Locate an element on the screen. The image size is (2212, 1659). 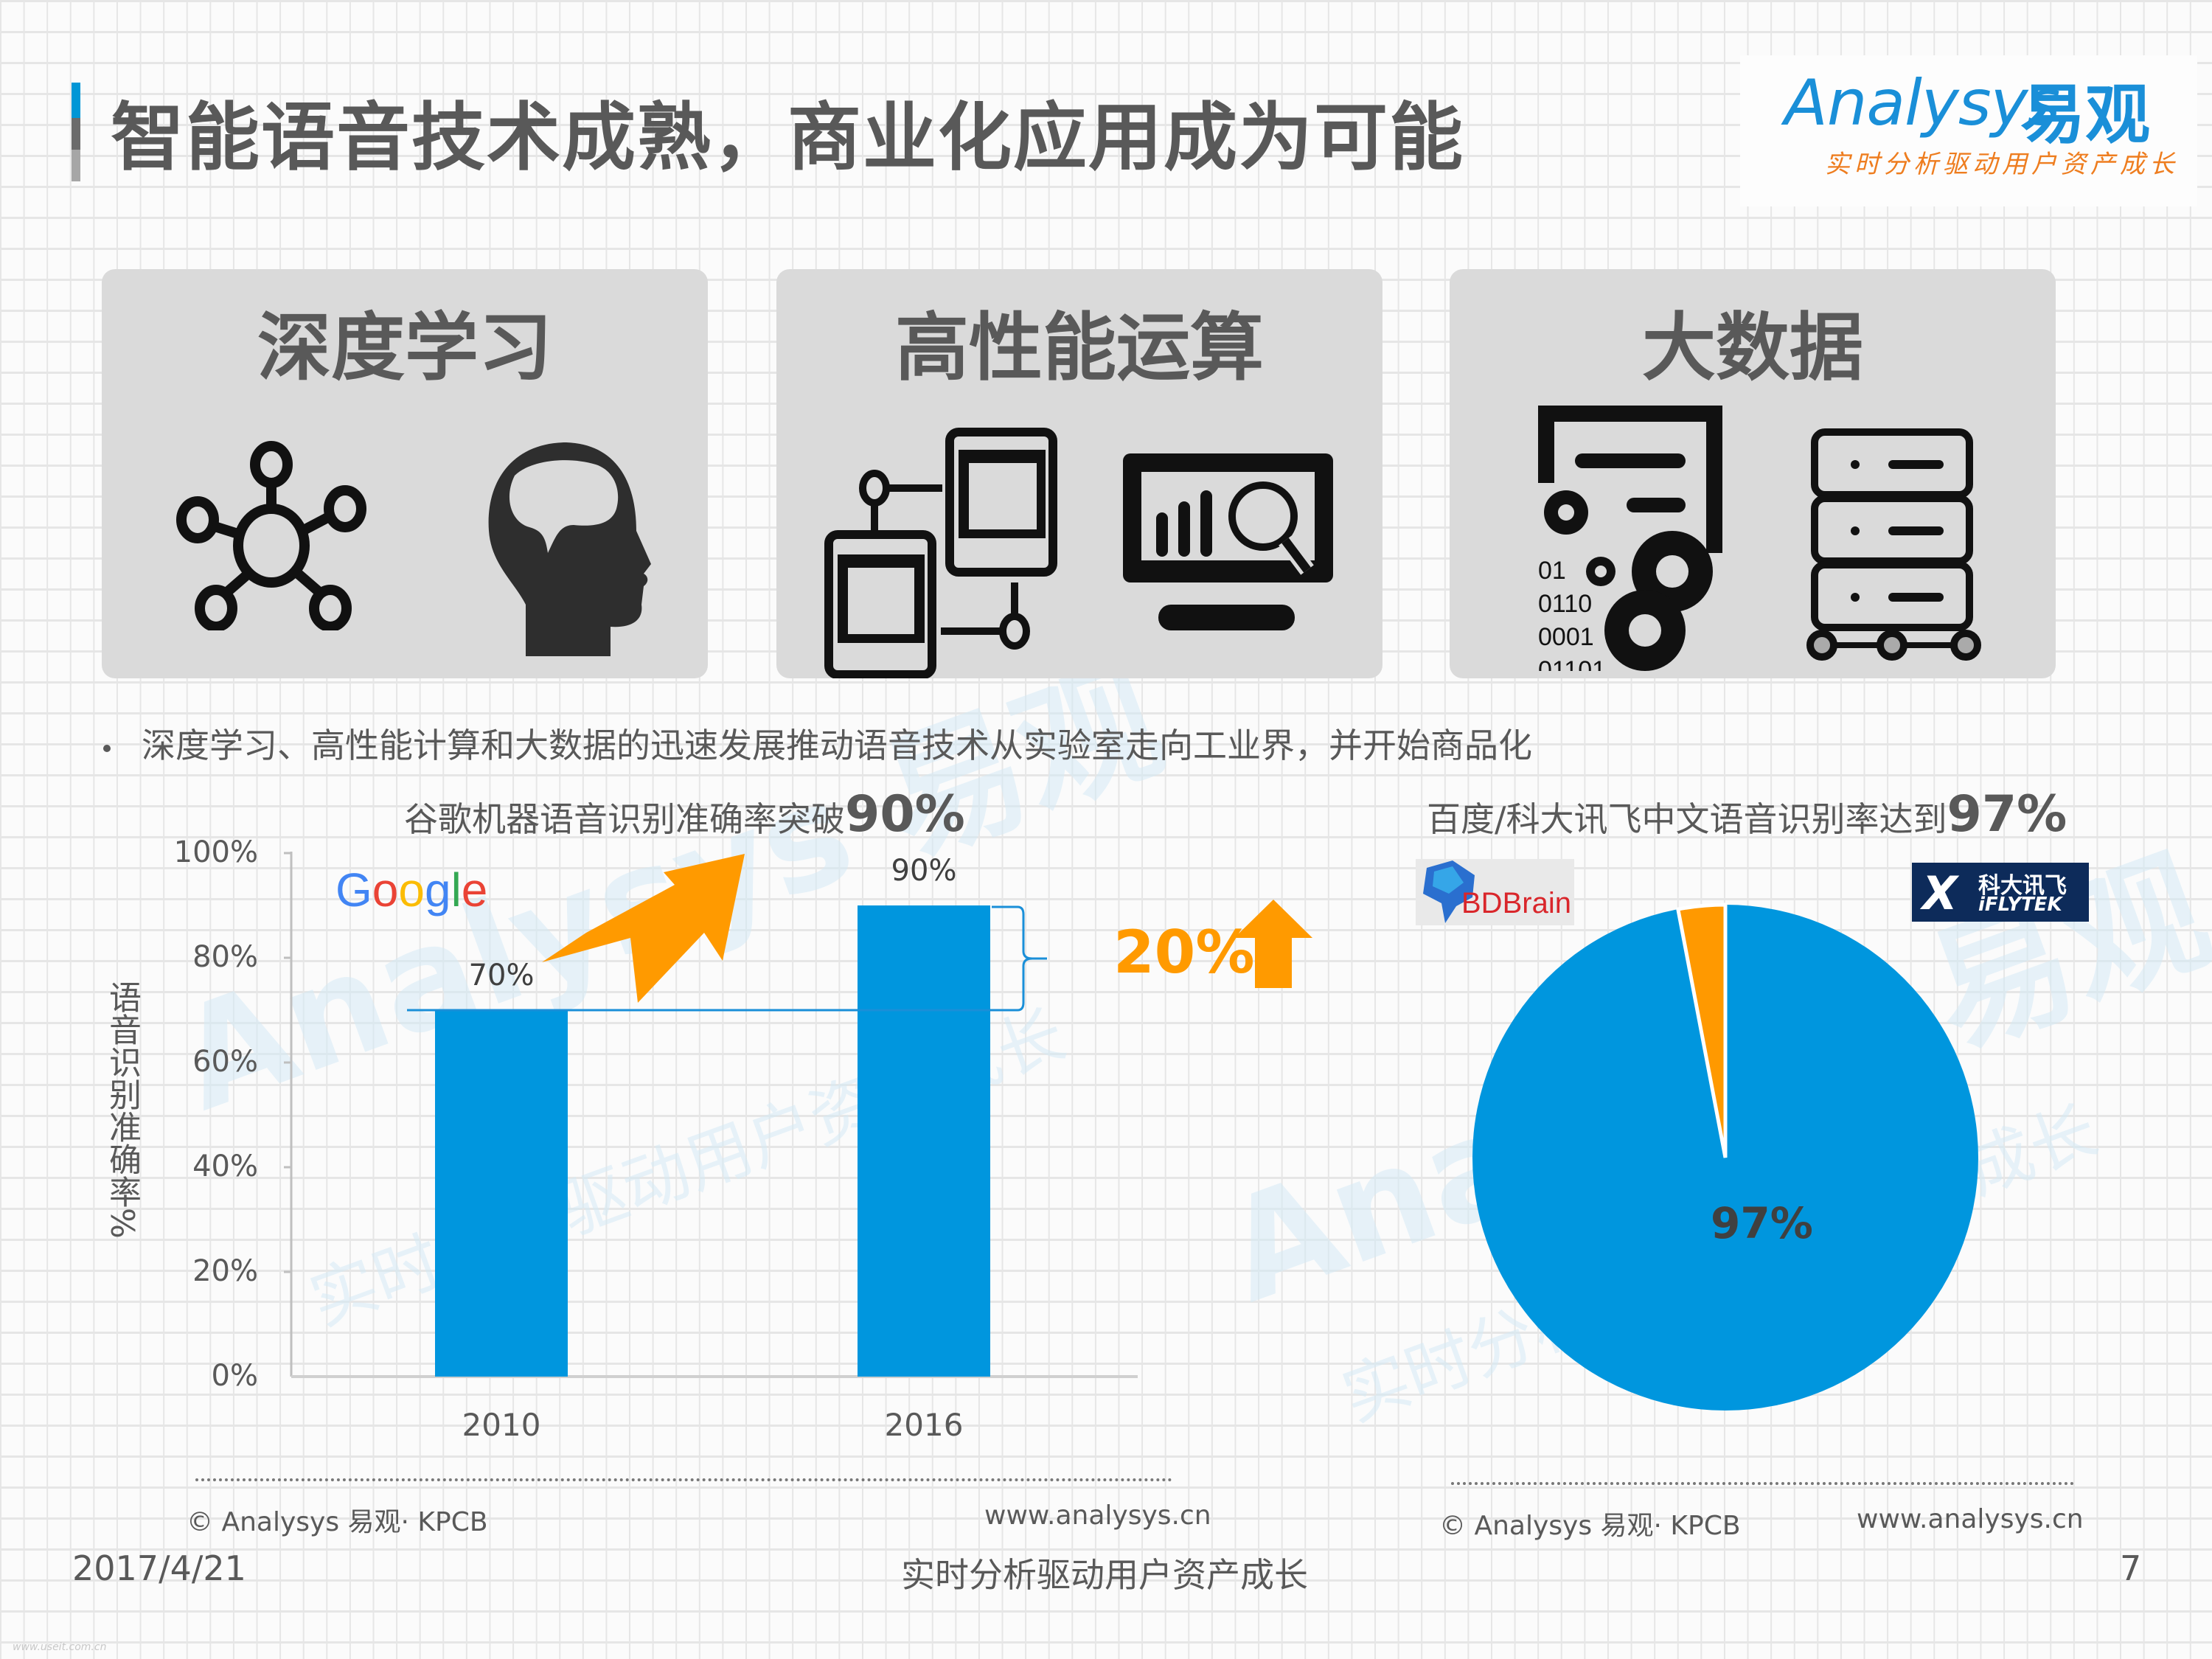
ytick: 20% is located at coordinates (225, 1271).